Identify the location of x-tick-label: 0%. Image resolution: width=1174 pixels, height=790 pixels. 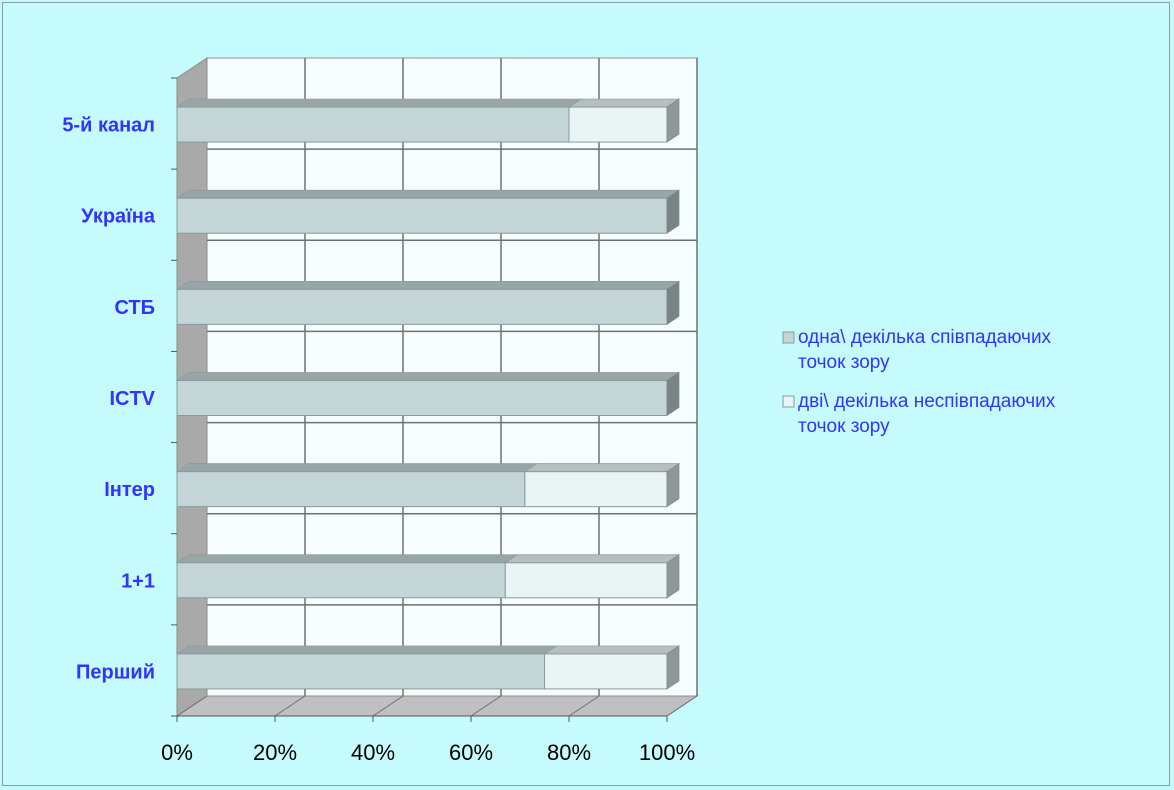
(177, 752).